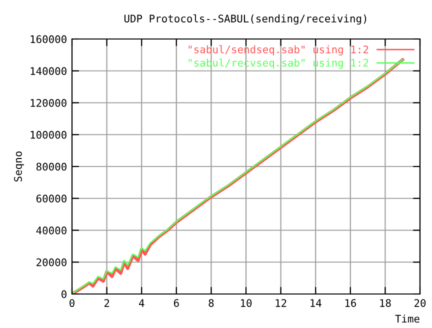 This screenshot has height=328, width=432. I want to click on y-tick-label: 80000, so click(51, 166).